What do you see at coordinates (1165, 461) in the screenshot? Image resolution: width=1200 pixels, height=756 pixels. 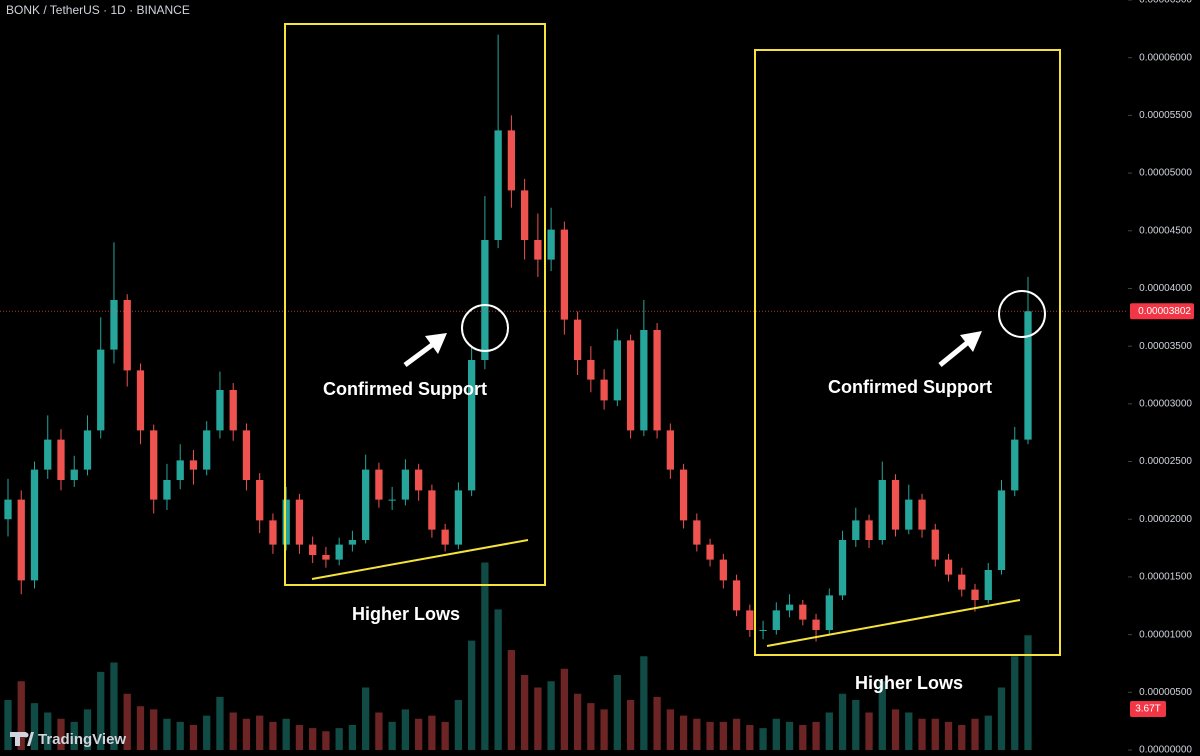 I see `y-tick-label: 0.00002500` at bounding box center [1165, 461].